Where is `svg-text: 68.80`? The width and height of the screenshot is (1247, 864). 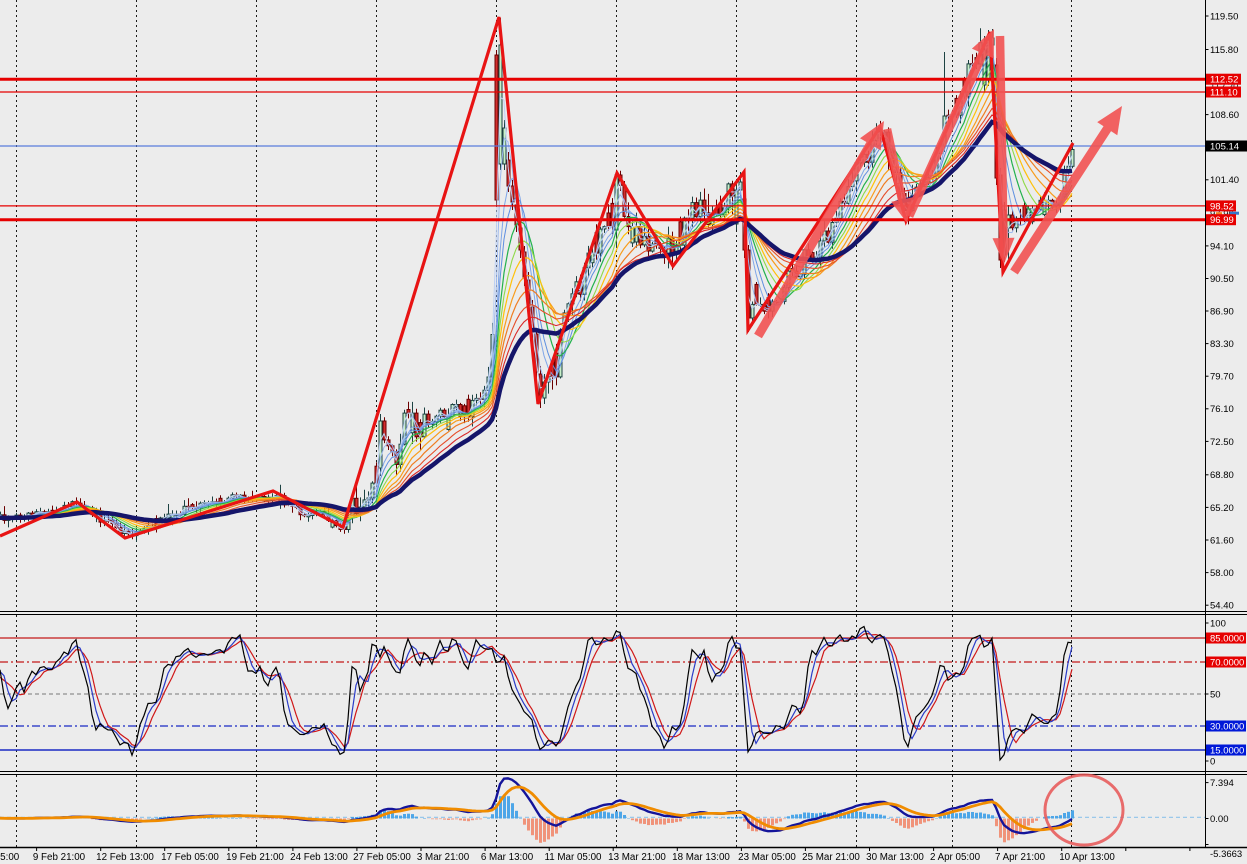 svg-text: 68.80 is located at coordinates (1222, 475).